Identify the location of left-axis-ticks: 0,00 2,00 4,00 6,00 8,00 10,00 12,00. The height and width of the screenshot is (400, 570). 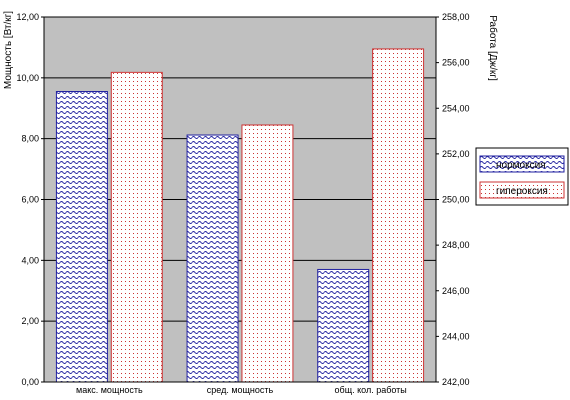
(30, 199).